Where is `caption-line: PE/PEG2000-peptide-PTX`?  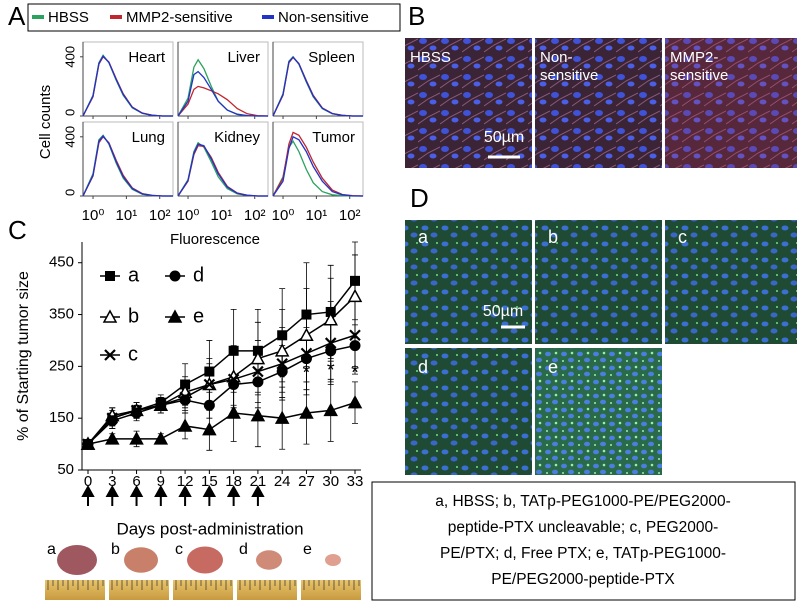 caption-line: PE/PEG2000-peptide-PTX is located at coordinates (583, 579).